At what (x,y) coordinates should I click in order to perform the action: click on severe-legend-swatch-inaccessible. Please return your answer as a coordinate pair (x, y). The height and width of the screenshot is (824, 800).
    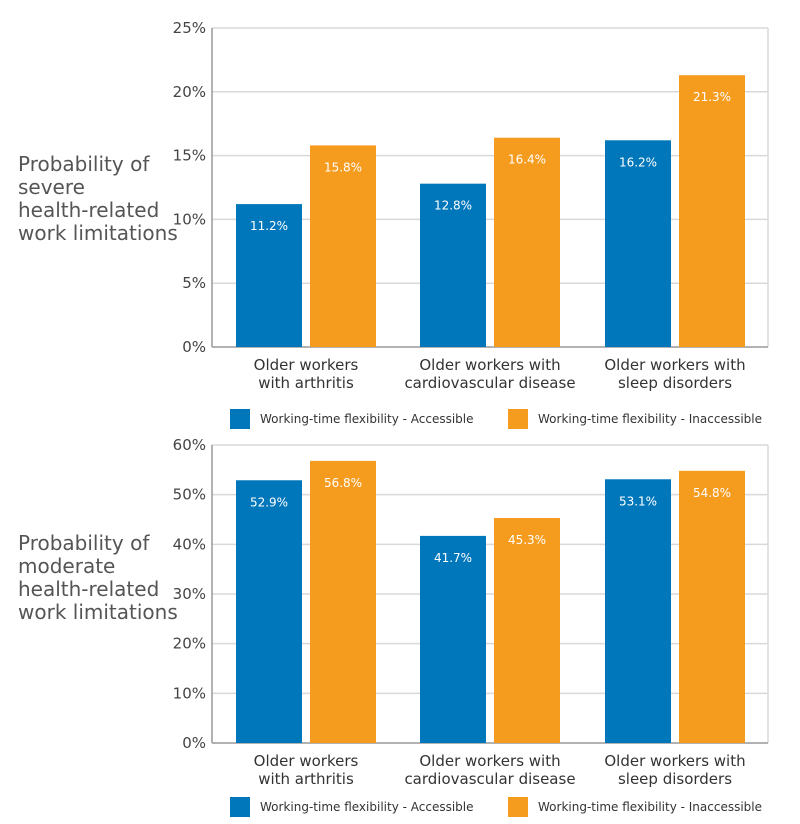
    Looking at the image, I should click on (518, 419).